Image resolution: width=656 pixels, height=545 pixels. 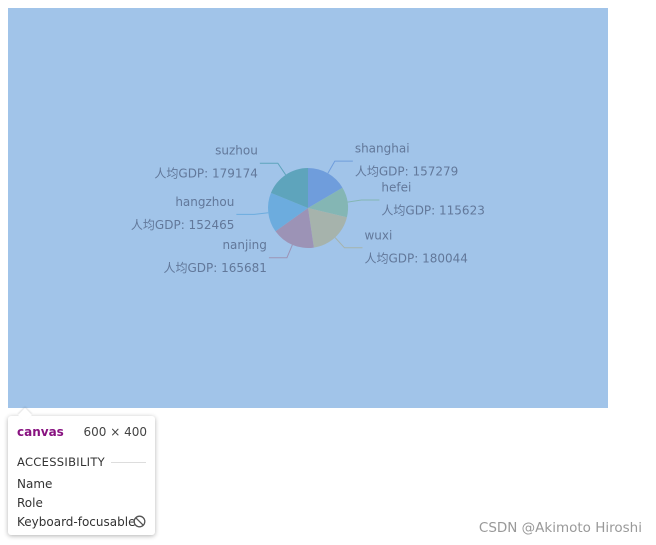 What do you see at coordinates (382, 149) in the screenshot?
I see `slice-name: shanghai` at bounding box center [382, 149].